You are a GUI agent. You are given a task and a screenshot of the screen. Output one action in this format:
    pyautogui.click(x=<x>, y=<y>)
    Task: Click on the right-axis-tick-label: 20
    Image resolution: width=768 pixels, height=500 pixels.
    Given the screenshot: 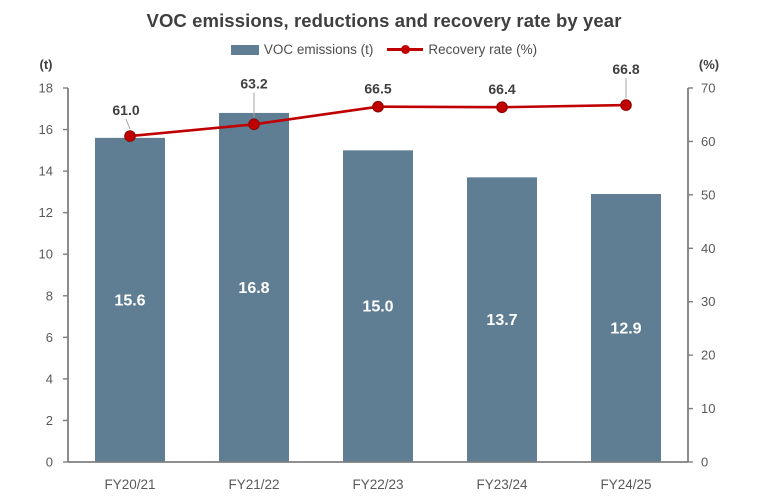 What is the action you would take?
    pyautogui.click(x=708, y=355)
    